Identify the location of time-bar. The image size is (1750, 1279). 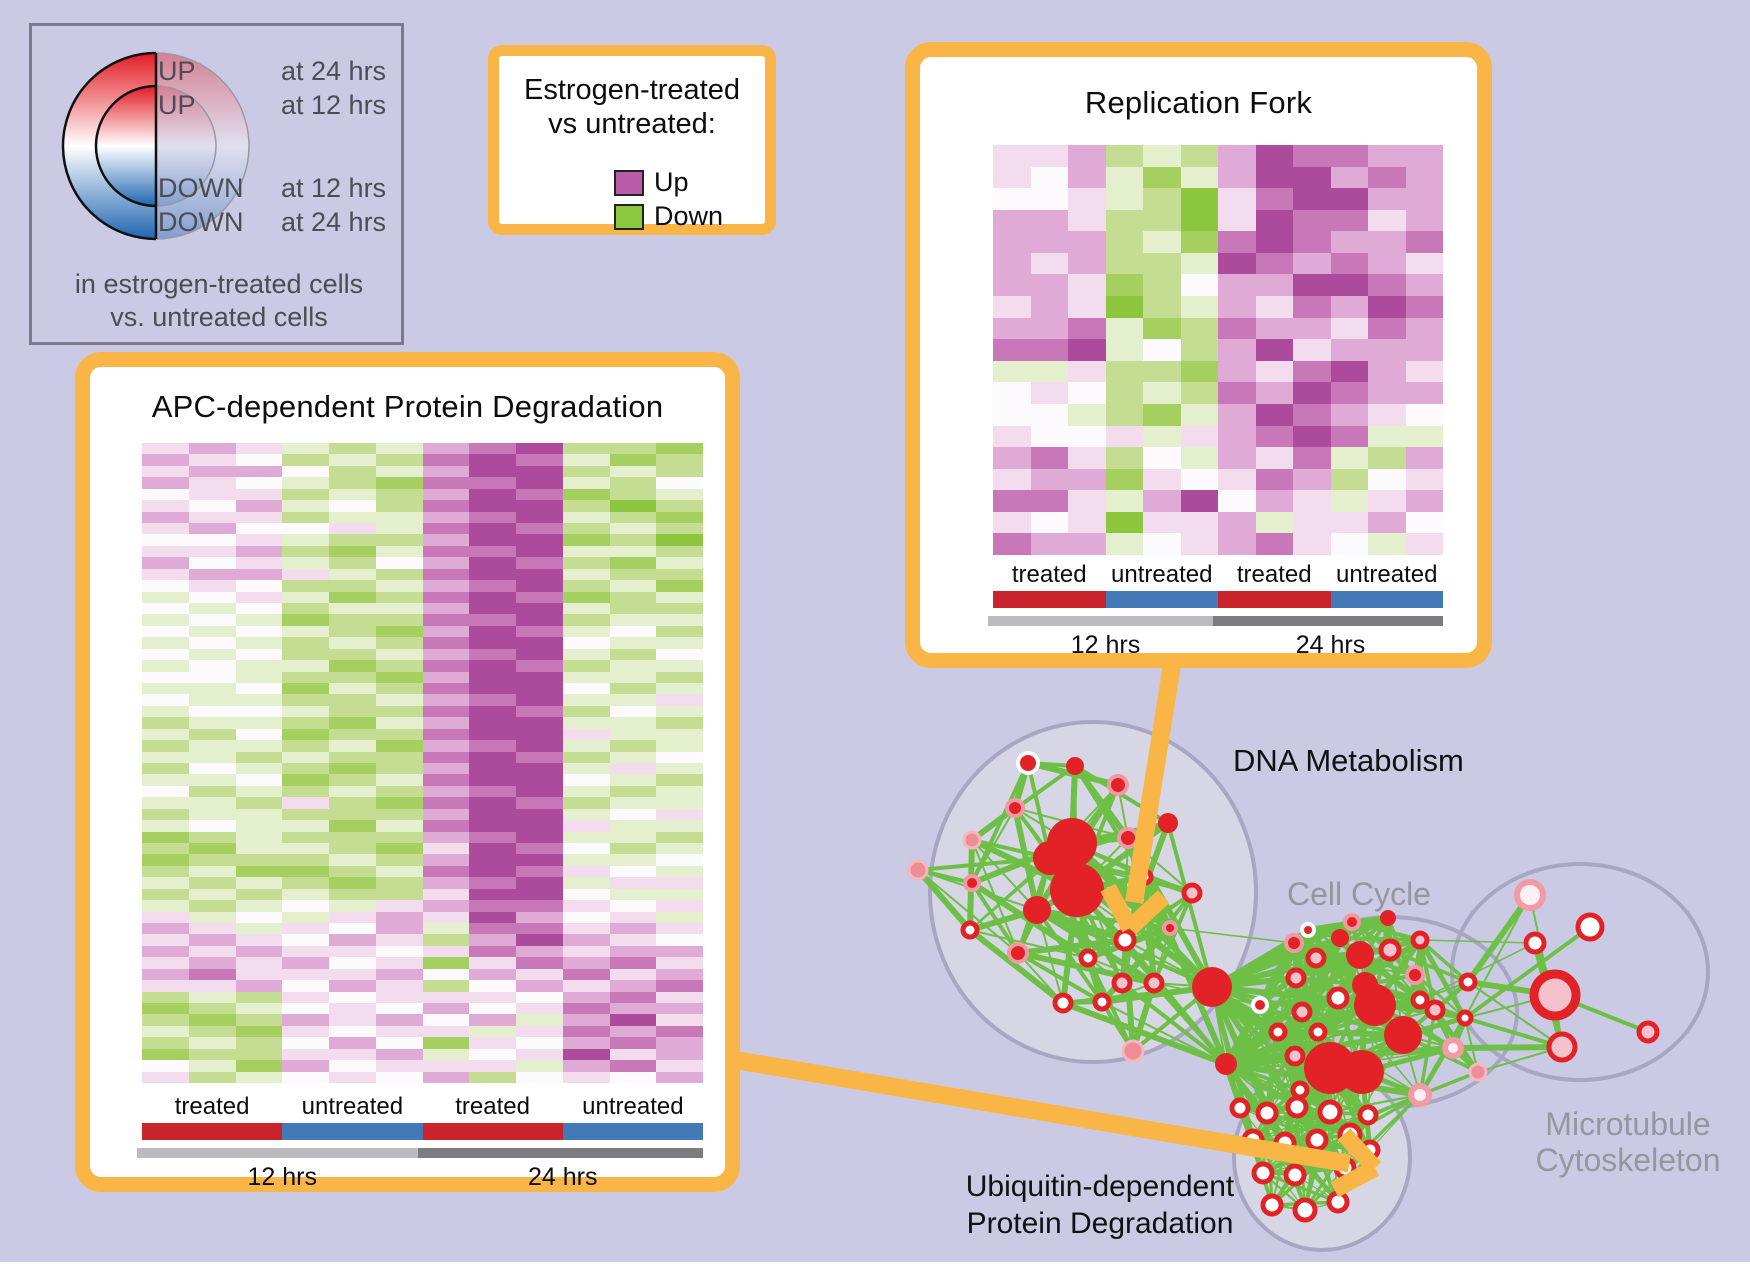
(560, 1153).